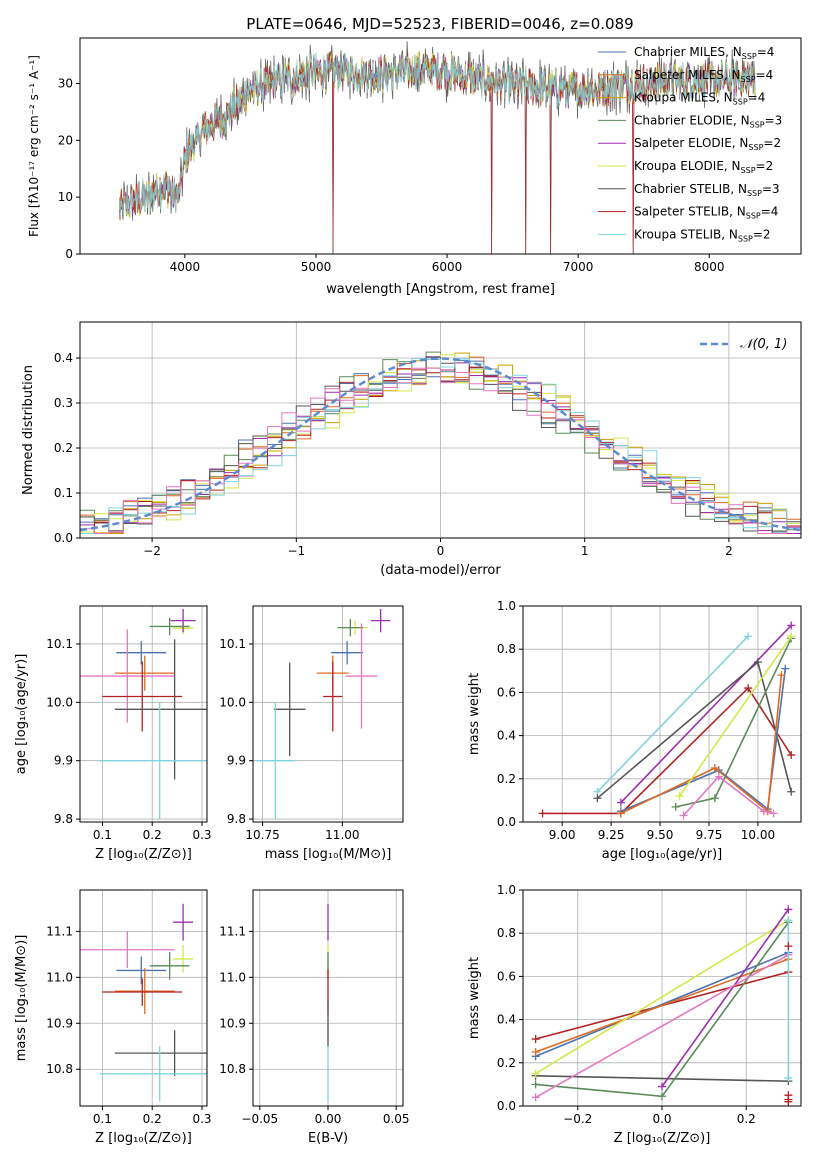 This screenshot has width=819, height=1170. What do you see at coordinates (791, 791) in the screenshot?
I see `chabrier_stelib-marker` at bounding box center [791, 791].